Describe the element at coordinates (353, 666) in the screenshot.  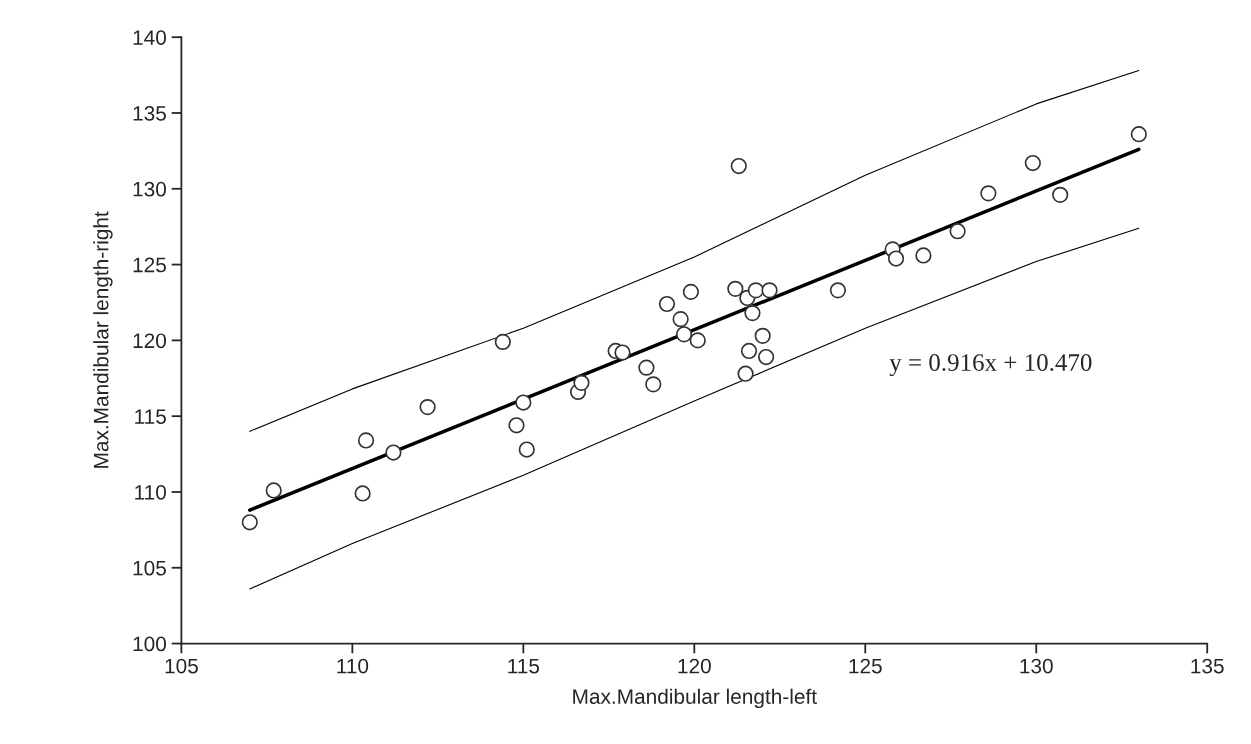
I see `x-tick-label: 110` at that location.